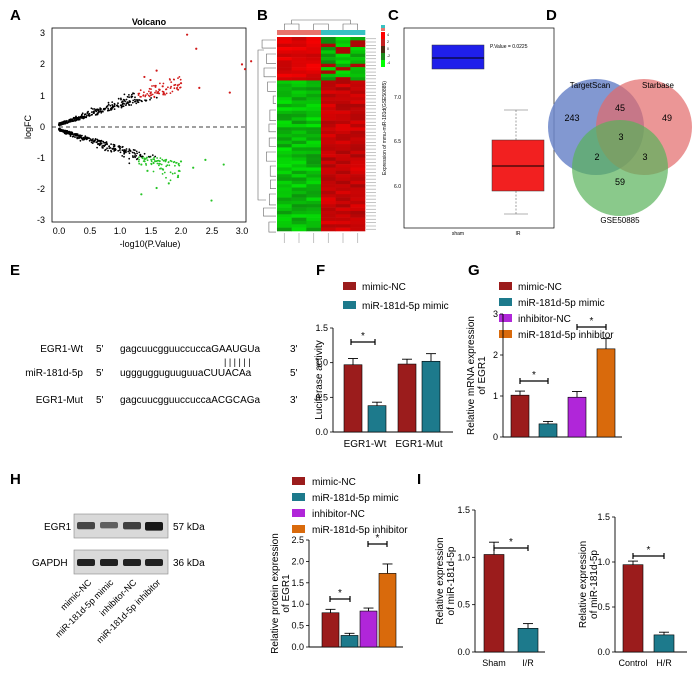 This screenshot has height=680, width=697. Describe the element at coordinates (42, 33) in the screenshot. I see `volcano-ytick: 3` at that location.